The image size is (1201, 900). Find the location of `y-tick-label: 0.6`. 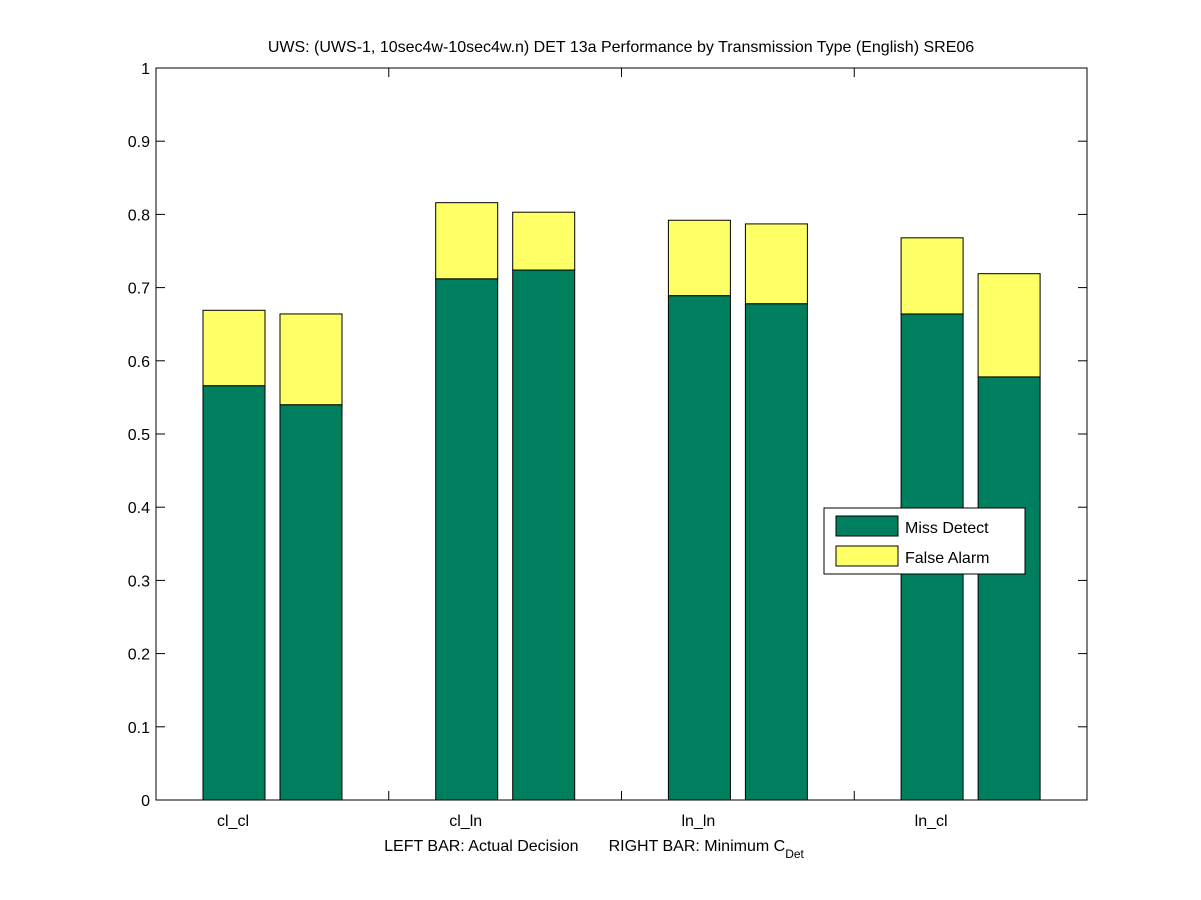

y-tick-label: 0.6 is located at coordinates (139, 362).